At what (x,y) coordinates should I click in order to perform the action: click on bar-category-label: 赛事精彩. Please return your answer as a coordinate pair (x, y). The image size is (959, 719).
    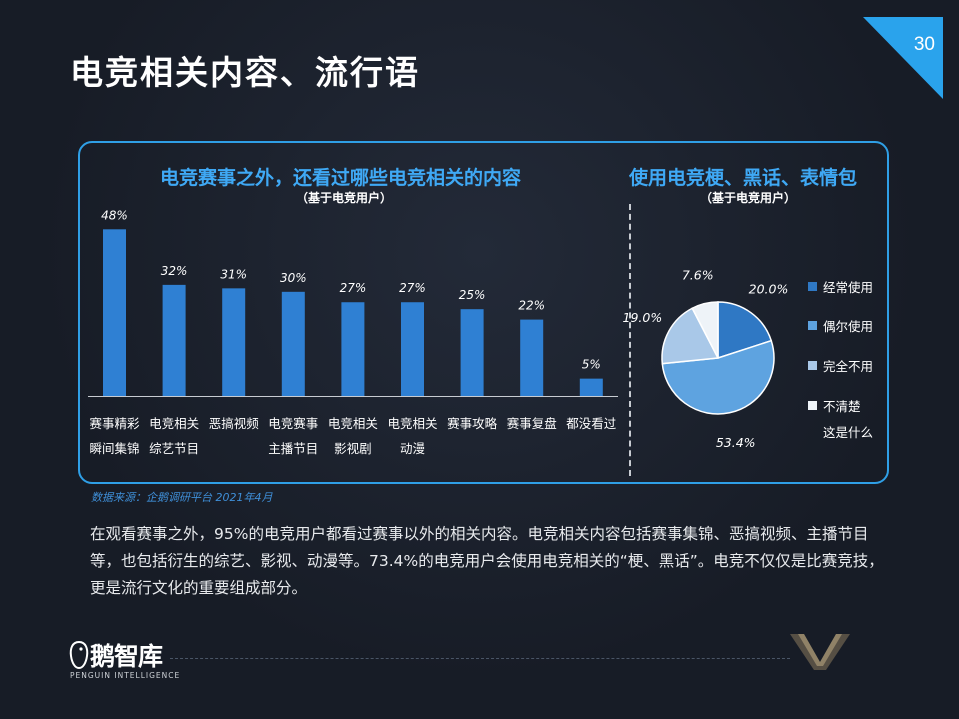
    Looking at the image, I should click on (114, 423).